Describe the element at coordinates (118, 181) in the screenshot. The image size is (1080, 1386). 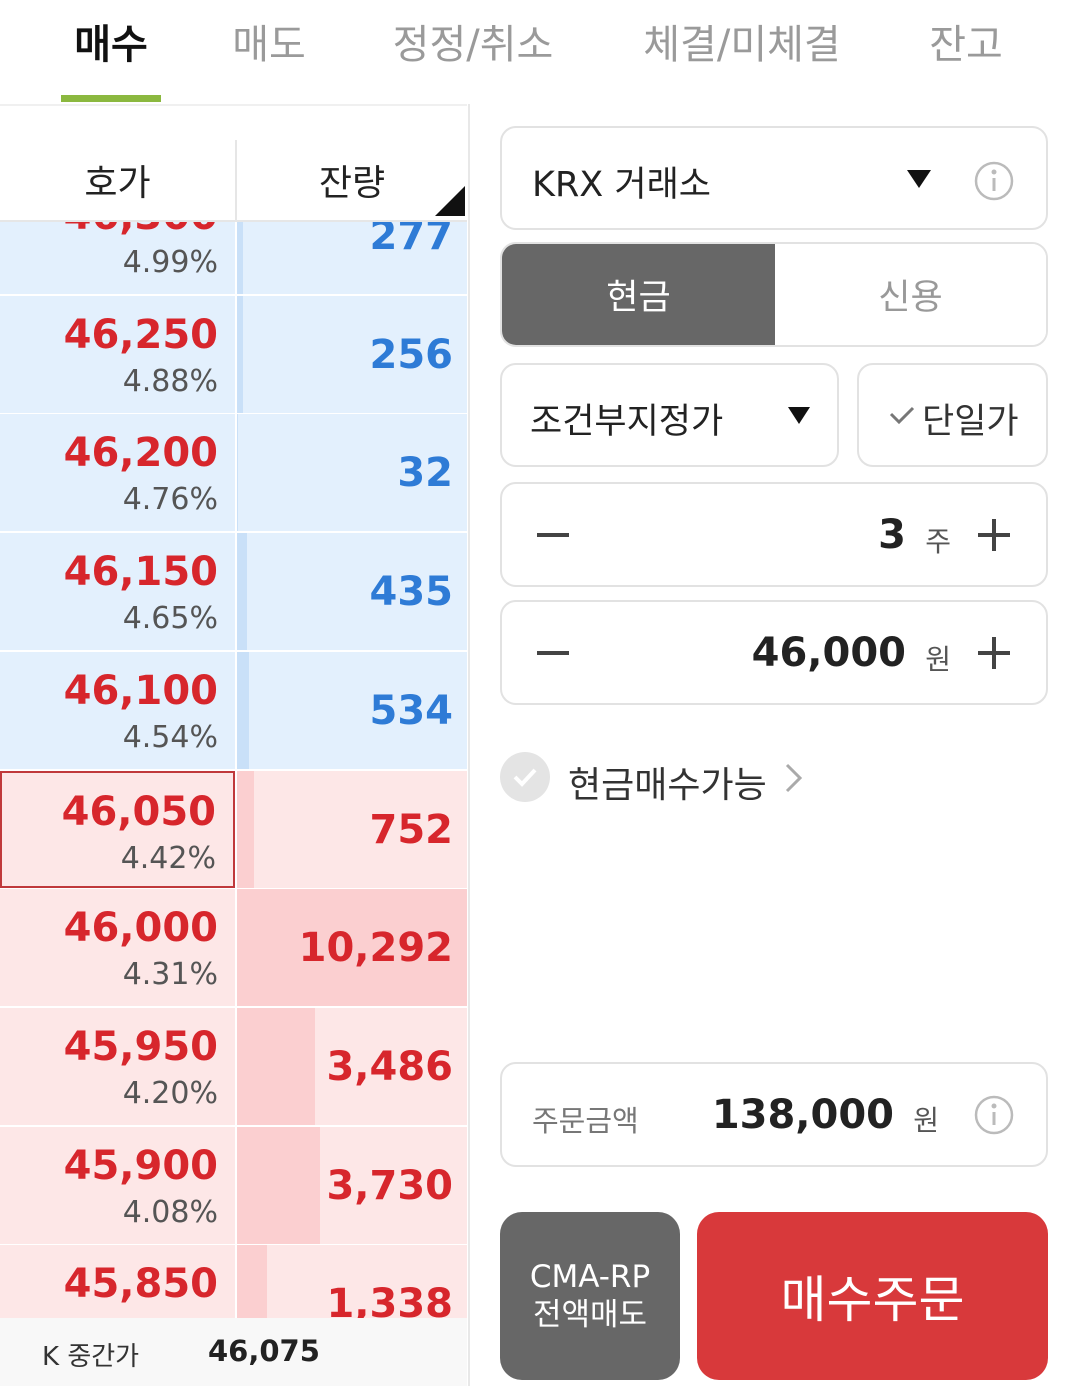
I see `column-header: 호가` at that location.